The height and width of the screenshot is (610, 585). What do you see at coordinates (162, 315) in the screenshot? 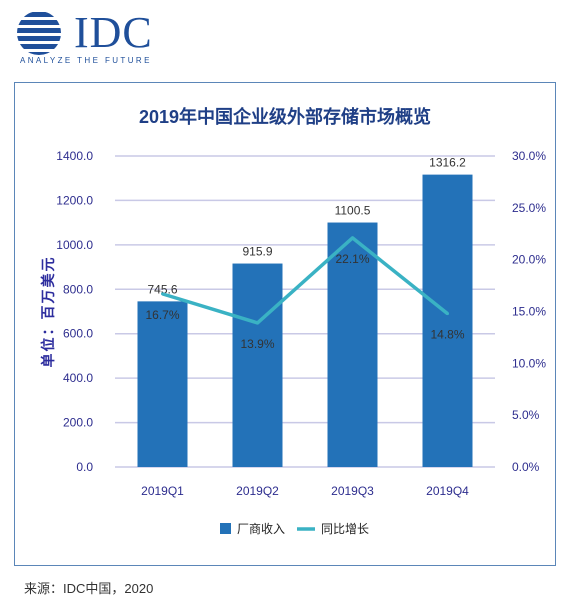
I see `line-value-label: 16.7%` at bounding box center [162, 315].